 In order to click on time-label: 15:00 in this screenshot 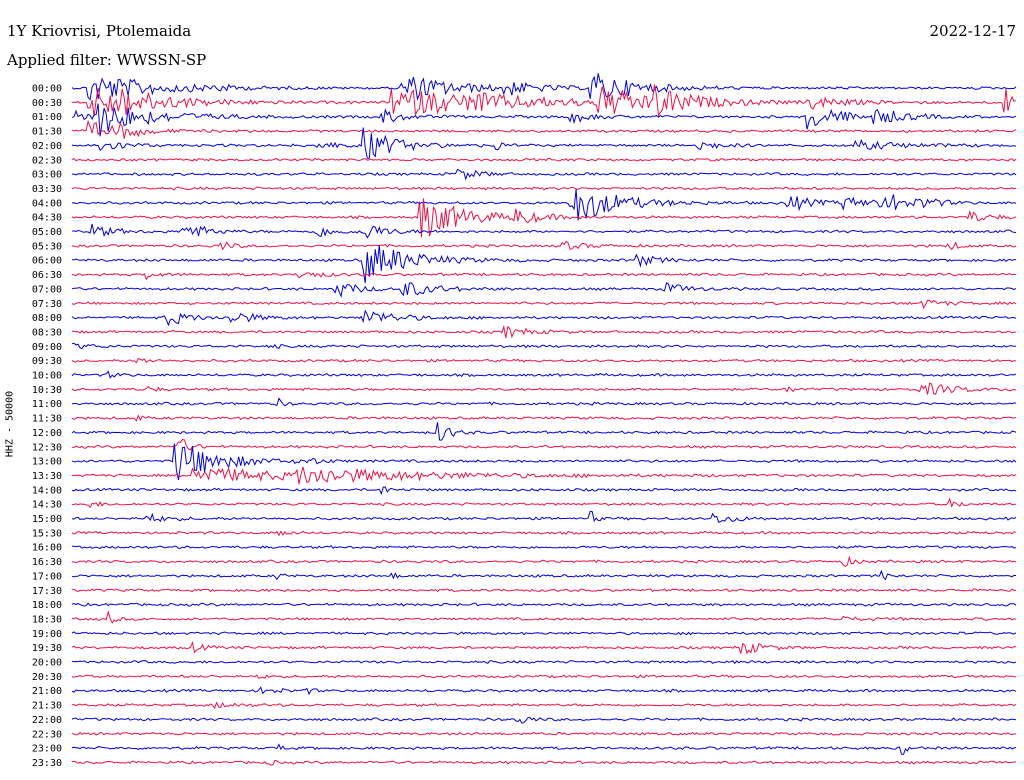, I will do `click(47, 519)`.